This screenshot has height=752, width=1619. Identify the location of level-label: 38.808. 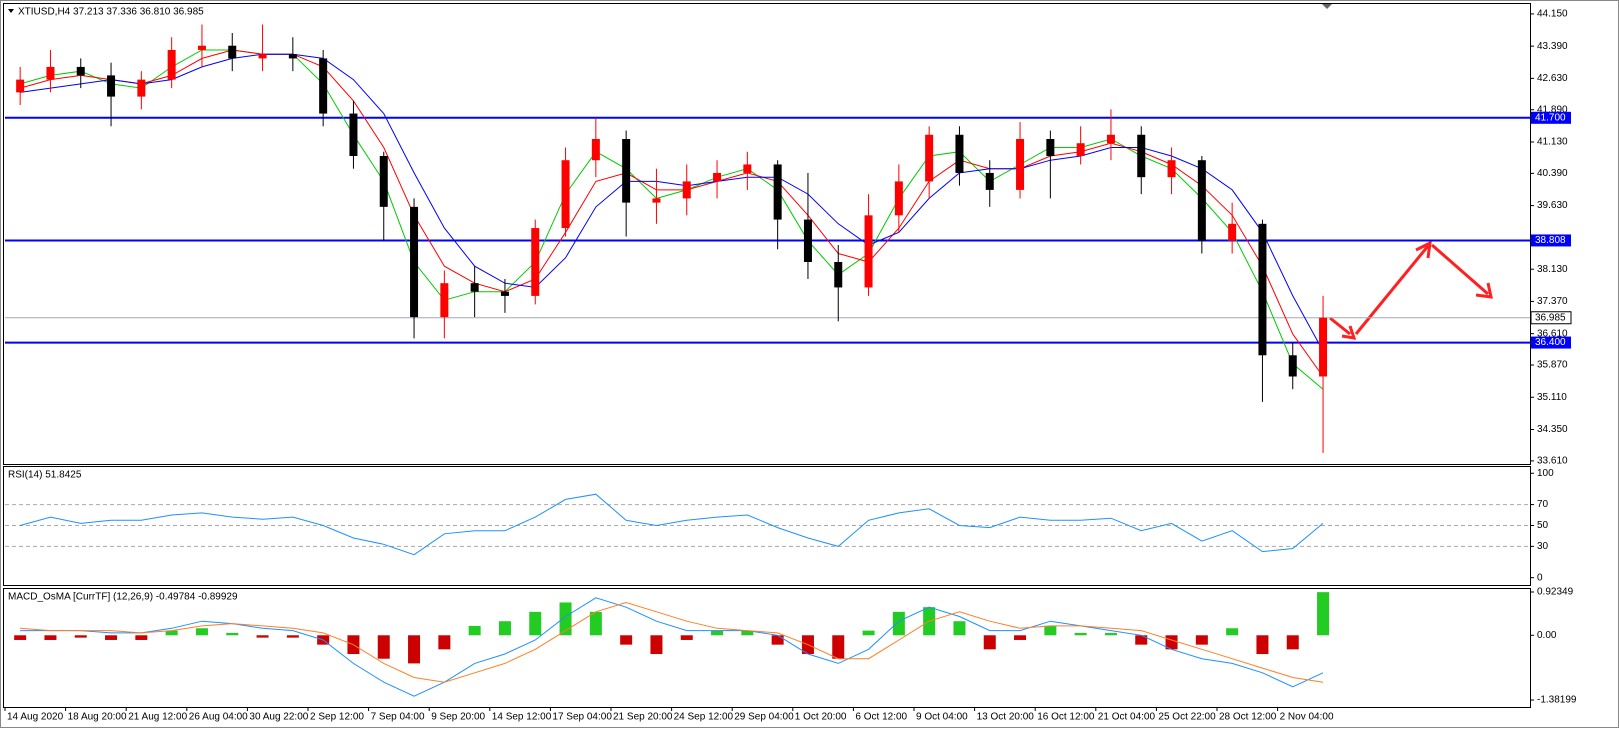
(1550, 240).